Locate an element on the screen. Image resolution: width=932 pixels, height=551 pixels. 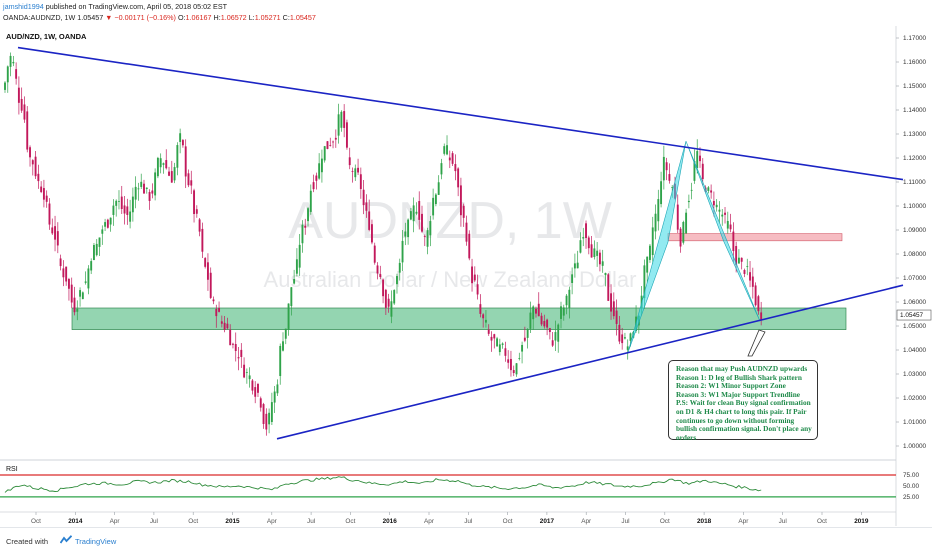
tradingview-brand: TradingView is located at coordinates (96, 541).